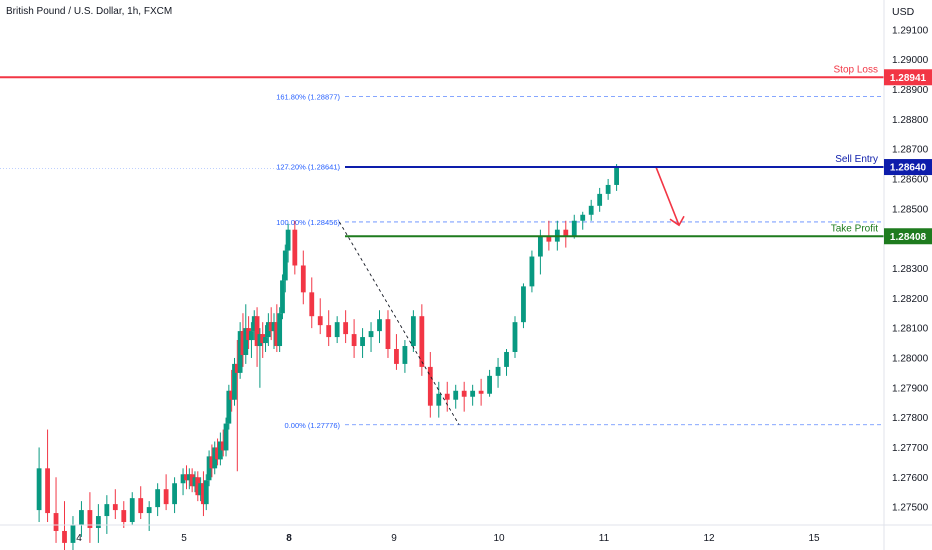  I want to click on fib-level-label: 0.00% (1.27776), so click(313, 425).